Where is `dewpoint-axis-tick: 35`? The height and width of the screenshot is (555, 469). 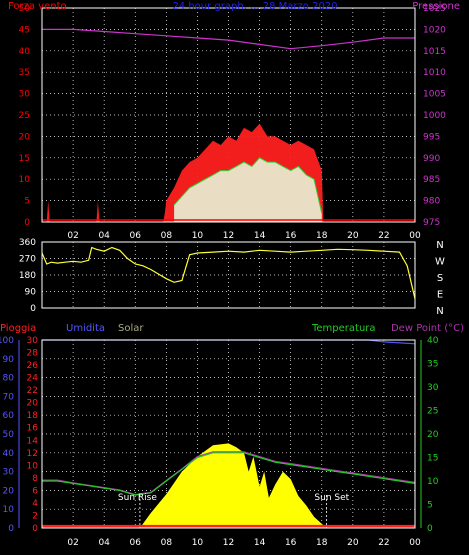
dewpoint-axis-tick: 35 is located at coordinates (432, 365).